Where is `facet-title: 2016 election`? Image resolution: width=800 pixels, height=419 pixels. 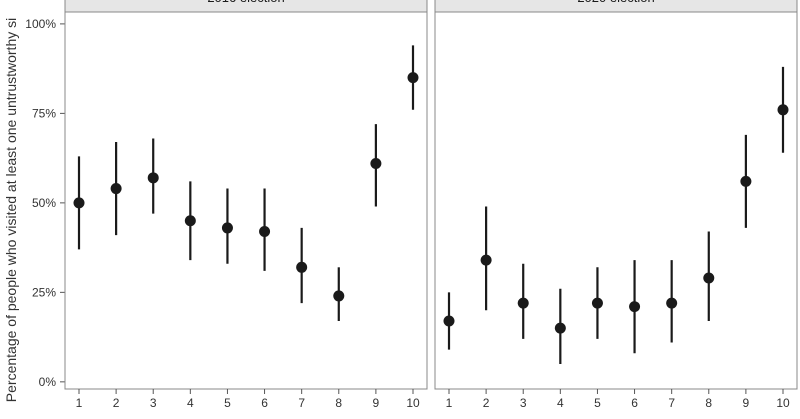
facet-title: 2016 election is located at coordinates (245, 2).